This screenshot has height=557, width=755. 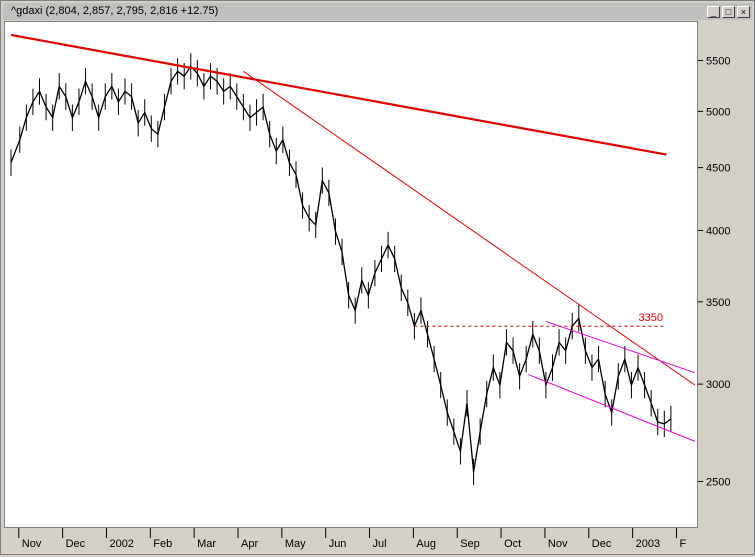 I want to click on x-tick-label-0: Nov, so click(x=32, y=544).